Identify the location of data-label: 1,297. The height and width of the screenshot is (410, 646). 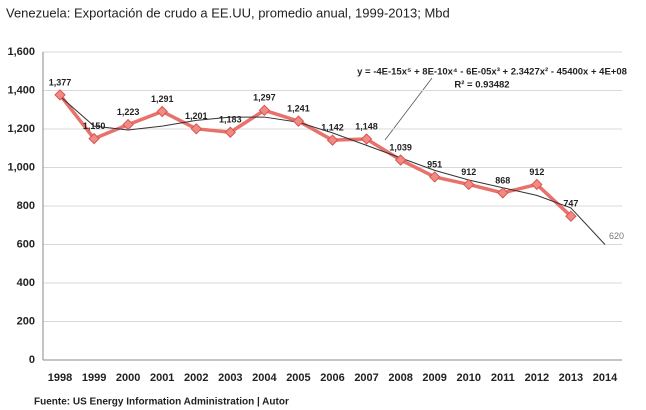
(264, 98).